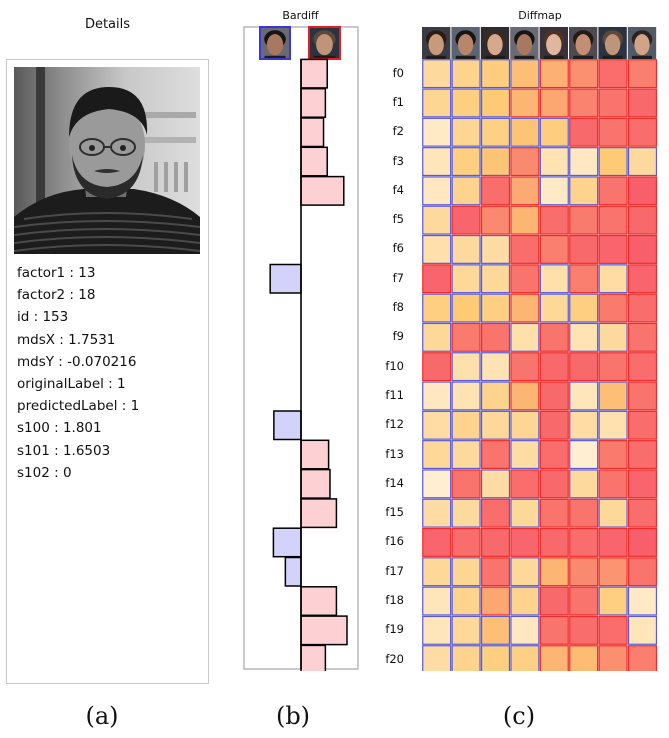 The width and height of the screenshot is (669, 738). What do you see at coordinates (540, 15) in the screenshot?
I see `diffmap-title: Diffmap` at bounding box center [540, 15].